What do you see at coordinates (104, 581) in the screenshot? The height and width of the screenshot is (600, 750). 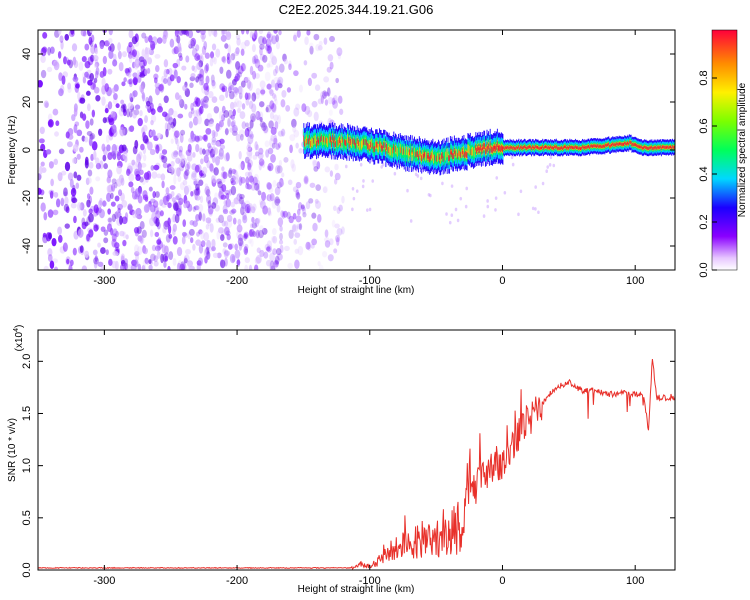 I see `snr-x-tick-label: -300` at bounding box center [104, 581].